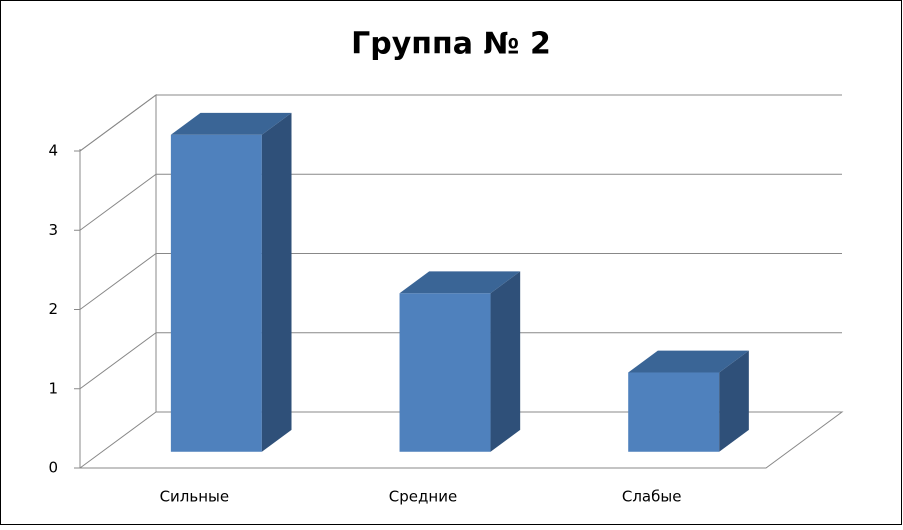  What do you see at coordinates (53, 468) in the screenshot?
I see `y-tick-label: 0` at bounding box center [53, 468].